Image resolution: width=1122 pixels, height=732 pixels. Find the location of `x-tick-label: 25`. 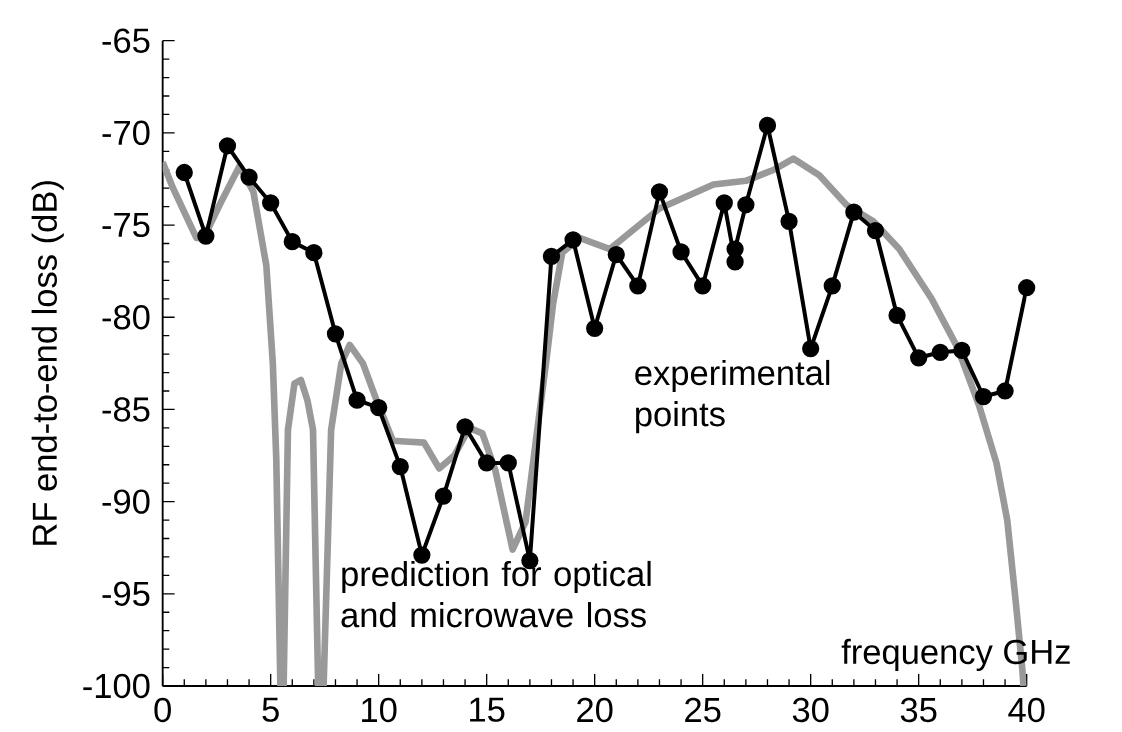

x-tick-label: 25 is located at coordinates (703, 710).